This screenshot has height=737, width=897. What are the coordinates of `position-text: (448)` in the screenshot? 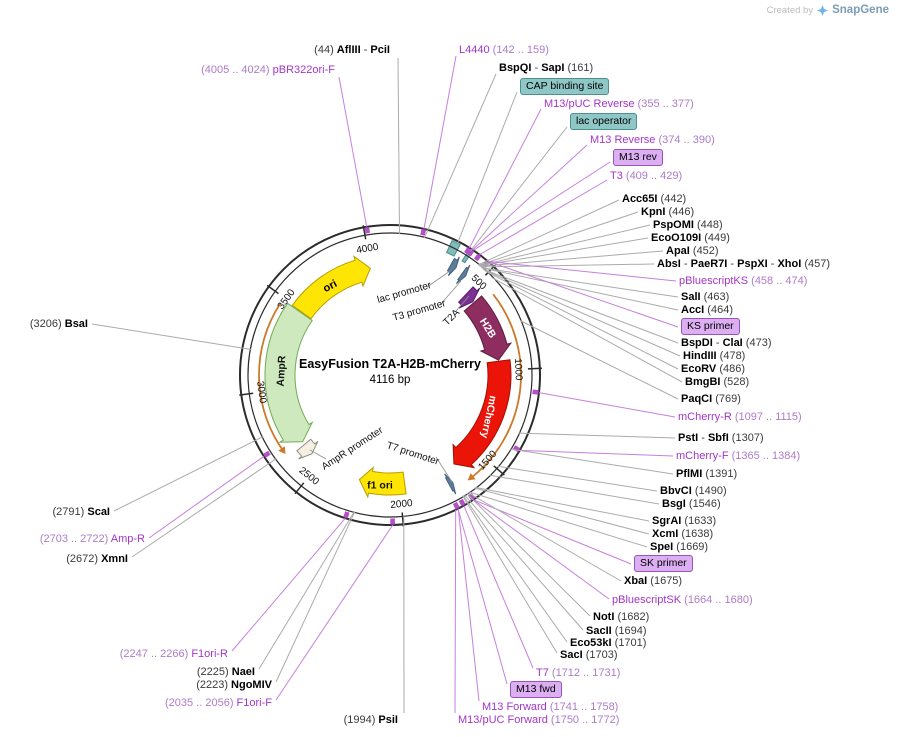 It's located at (708, 225).